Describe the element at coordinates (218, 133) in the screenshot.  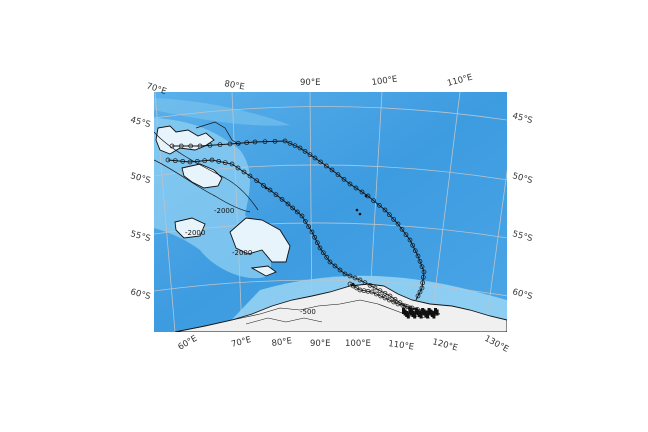
I see `contour-c` at that location.